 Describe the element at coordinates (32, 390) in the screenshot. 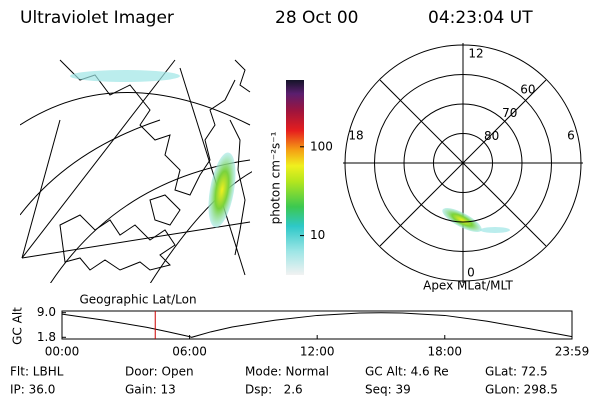

I see `status-field: IP: 36.0` at that location.